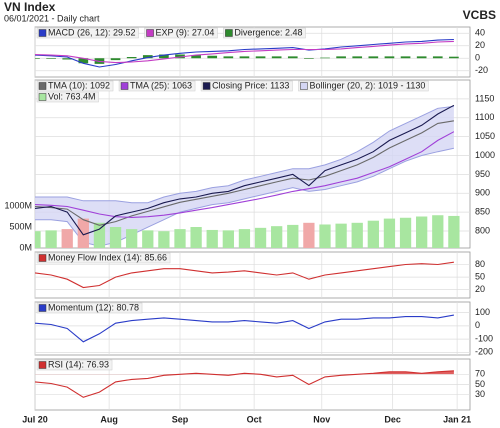 This screenshot has width=500, height=428. I want to click on x-tick-label: Aug, so click(109, 419).